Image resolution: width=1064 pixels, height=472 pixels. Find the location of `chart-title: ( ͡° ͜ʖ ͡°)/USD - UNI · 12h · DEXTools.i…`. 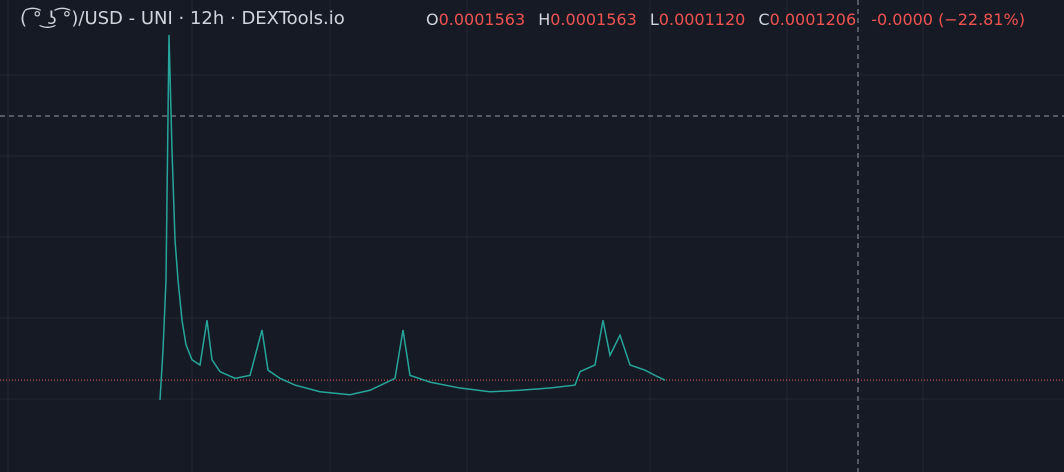

chart-title: ( ͡° ͜ʖ ͡°)/USD - UNI · 12h · DEXTools.i… is located at coordinates (182, 17).